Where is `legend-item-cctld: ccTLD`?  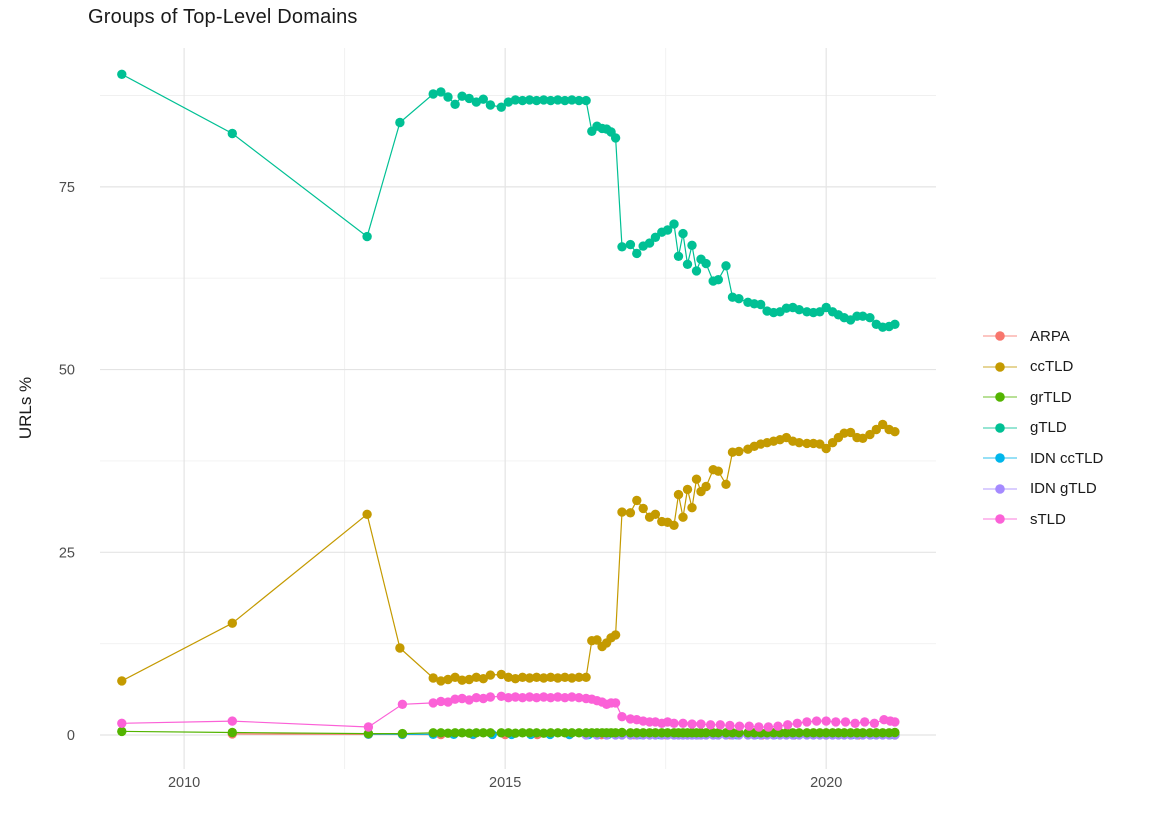 legend-item-cctld: ccTLD is located at coordinates (1042, 367).